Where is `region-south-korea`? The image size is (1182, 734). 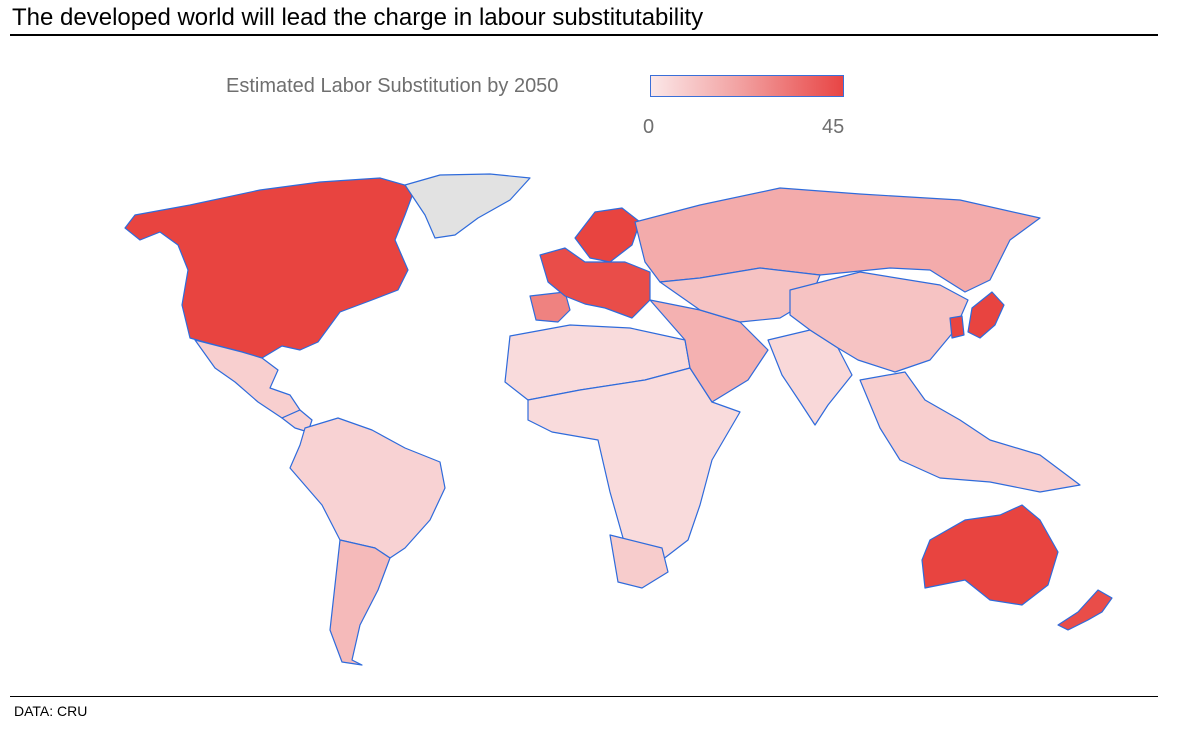 region-south-korea is located at coordinates (957, 327).